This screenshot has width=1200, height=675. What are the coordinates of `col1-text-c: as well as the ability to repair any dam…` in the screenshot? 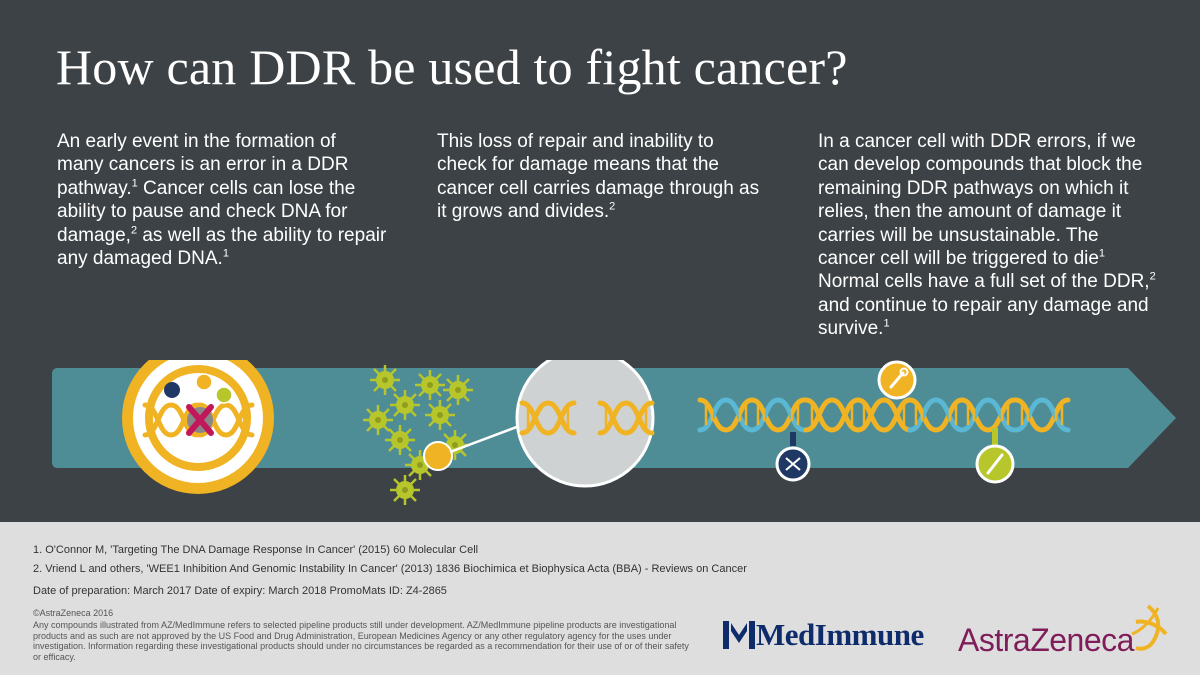 It's located at (222, 247).